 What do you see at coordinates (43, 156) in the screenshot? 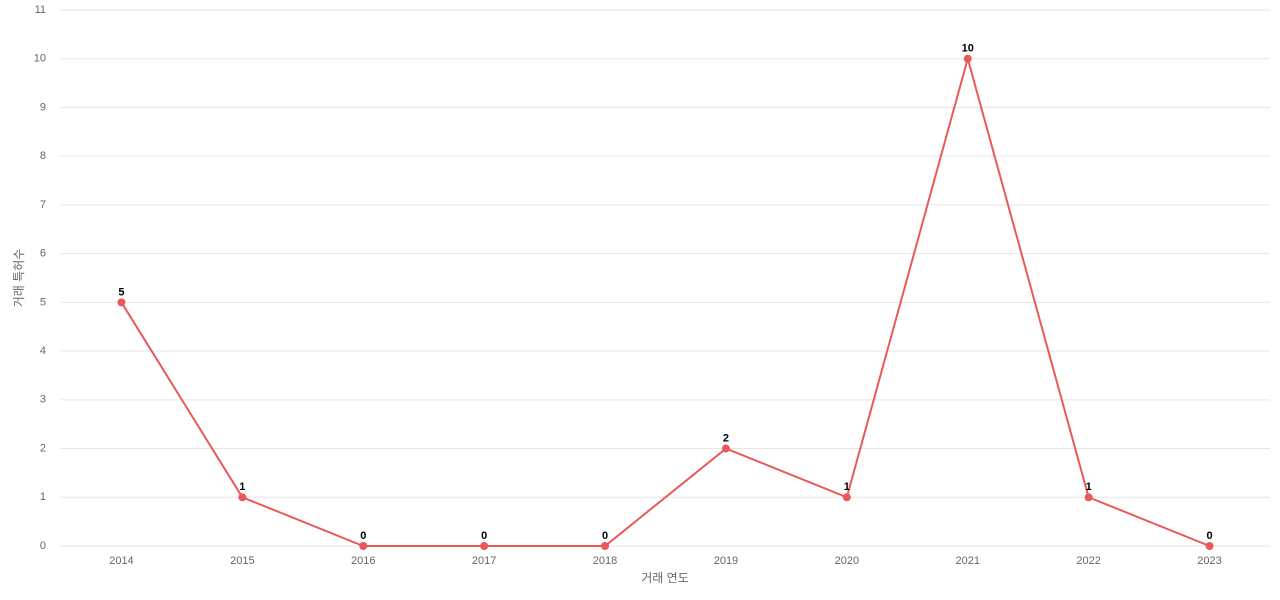
I see `y-tick-label: 8` at bounding box center [43, 156].